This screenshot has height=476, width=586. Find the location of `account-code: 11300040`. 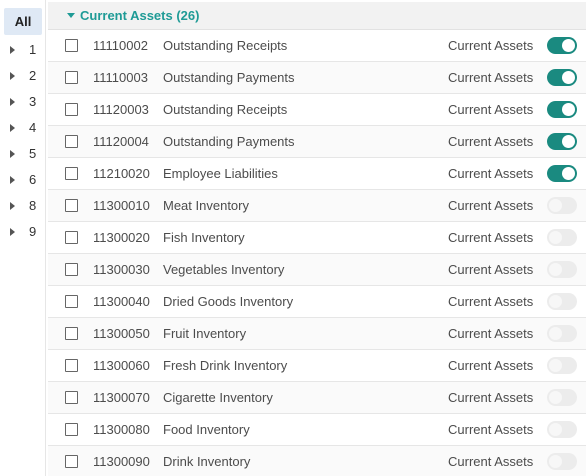

account-code: 11300040 is located at coordinates (121, 301).